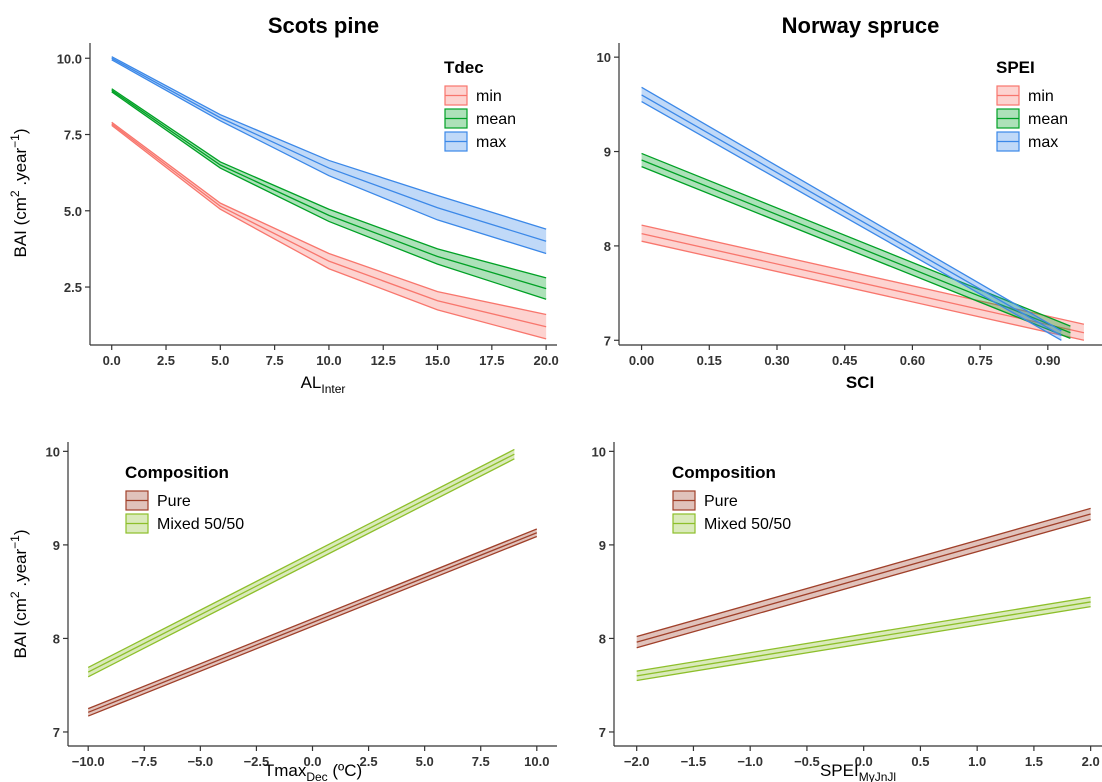 The height and width of the screenshot is (782, 1102). I want to click on panel-title: Norway spruce, so click(861, 25).